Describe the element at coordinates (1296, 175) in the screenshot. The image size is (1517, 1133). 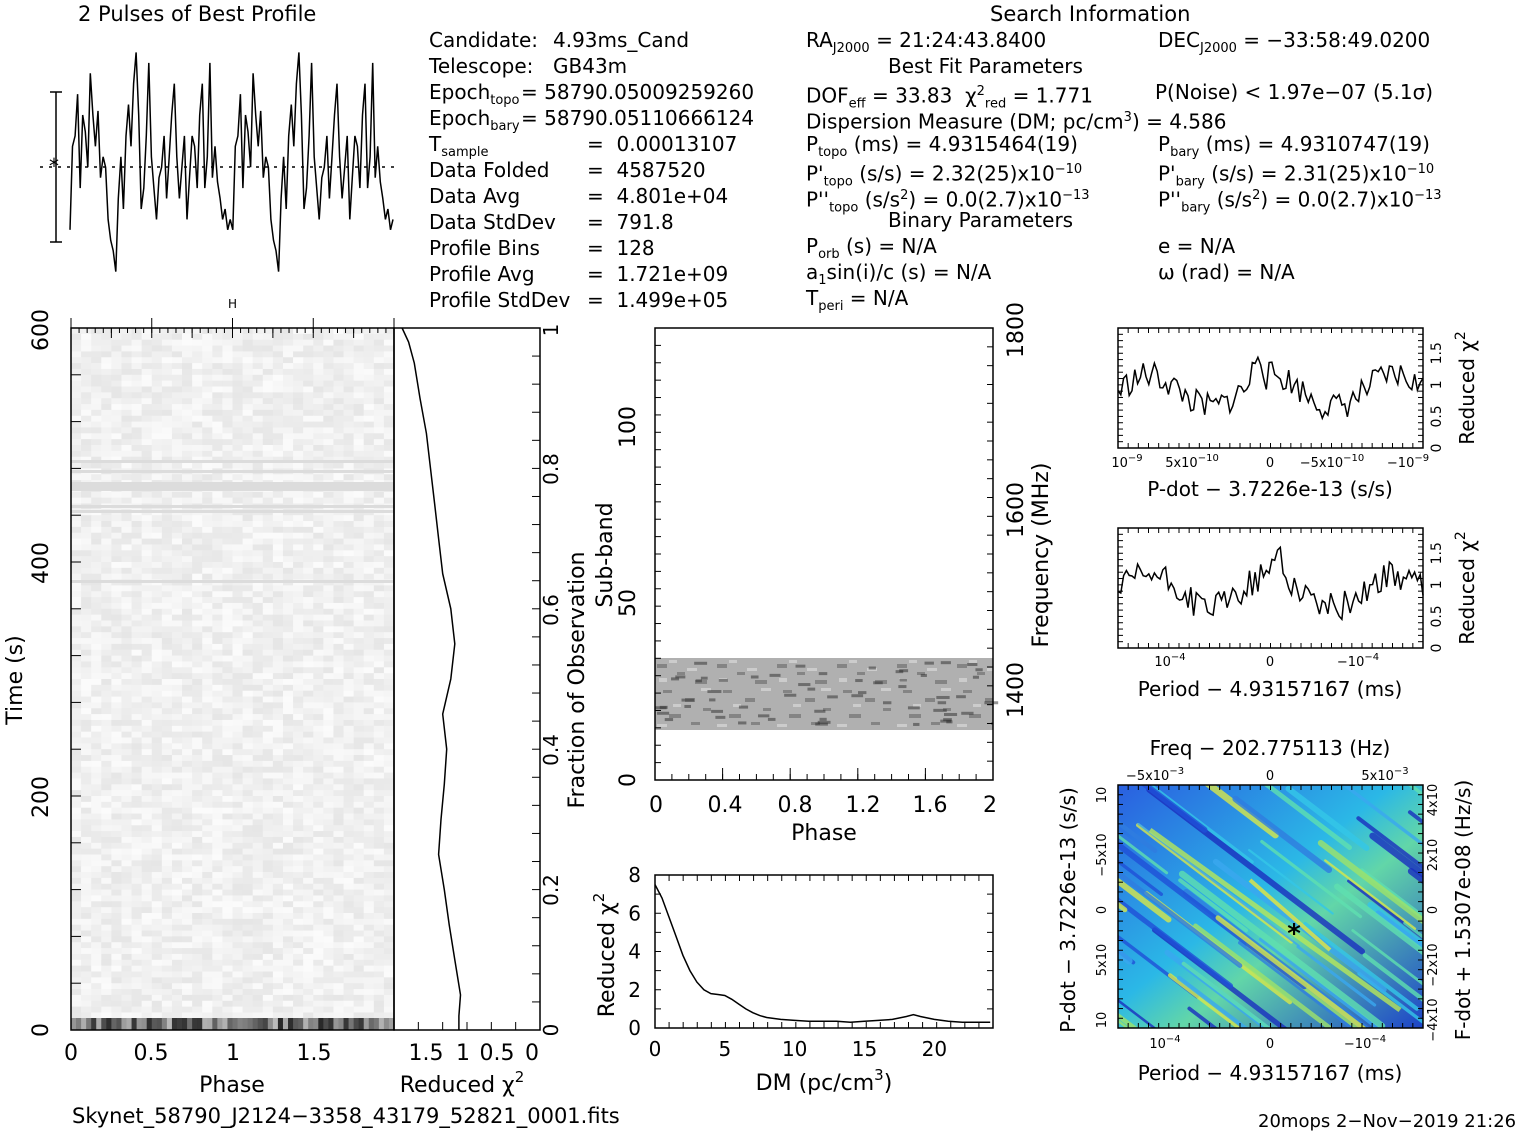
I see `pdot-bary-param: P'bary (s/s) = 2.31(25)x10−10` at that location.